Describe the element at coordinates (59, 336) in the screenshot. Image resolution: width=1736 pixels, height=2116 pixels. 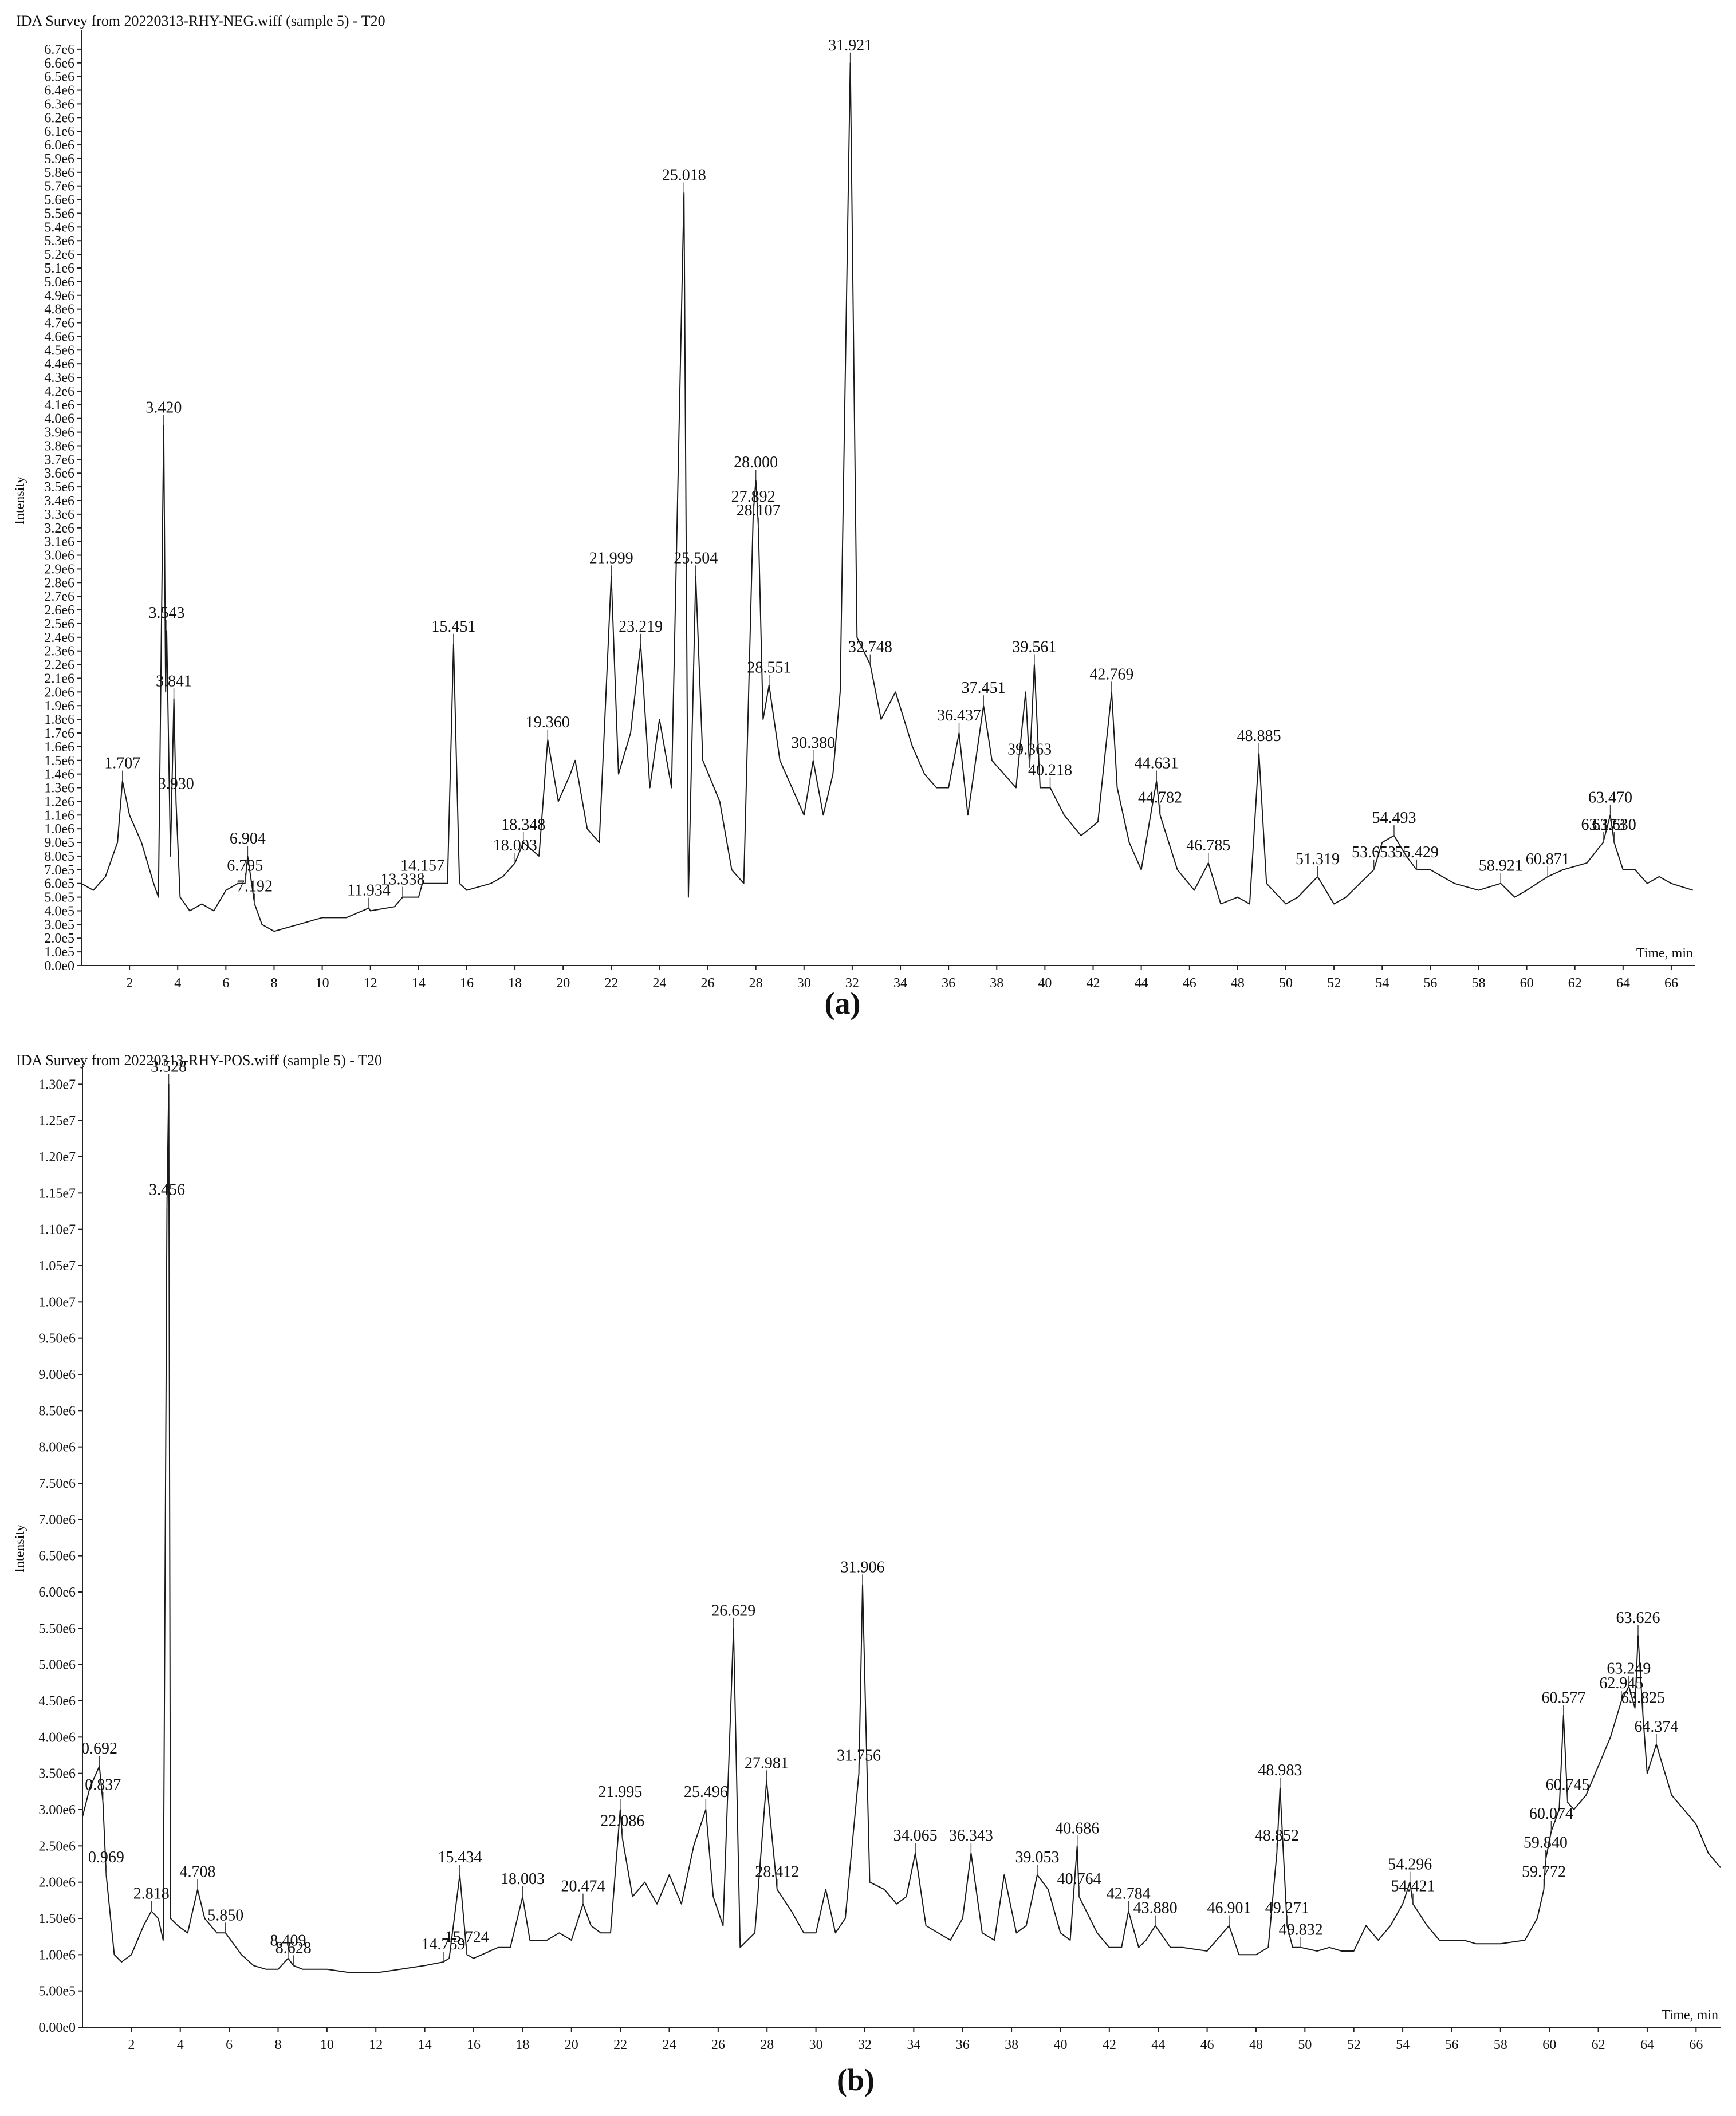
I see `y-tick-label: 4.6e6` at that location.